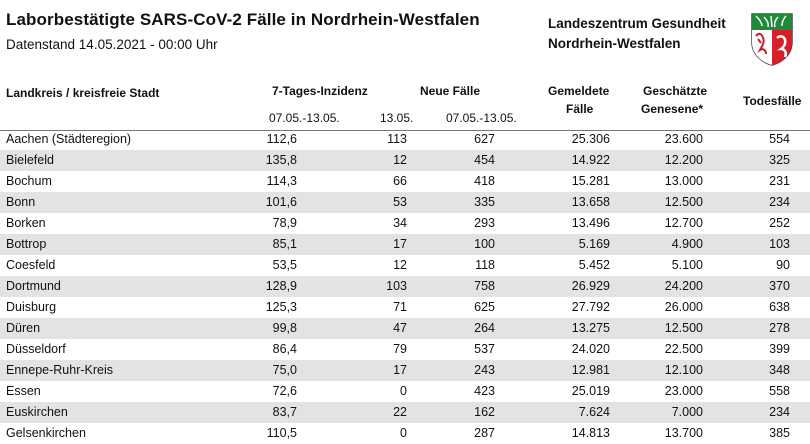  Describe the element at coordinates (284, 412) in the screenshot. I see `cell-inzidenz: 83,7` at that location.